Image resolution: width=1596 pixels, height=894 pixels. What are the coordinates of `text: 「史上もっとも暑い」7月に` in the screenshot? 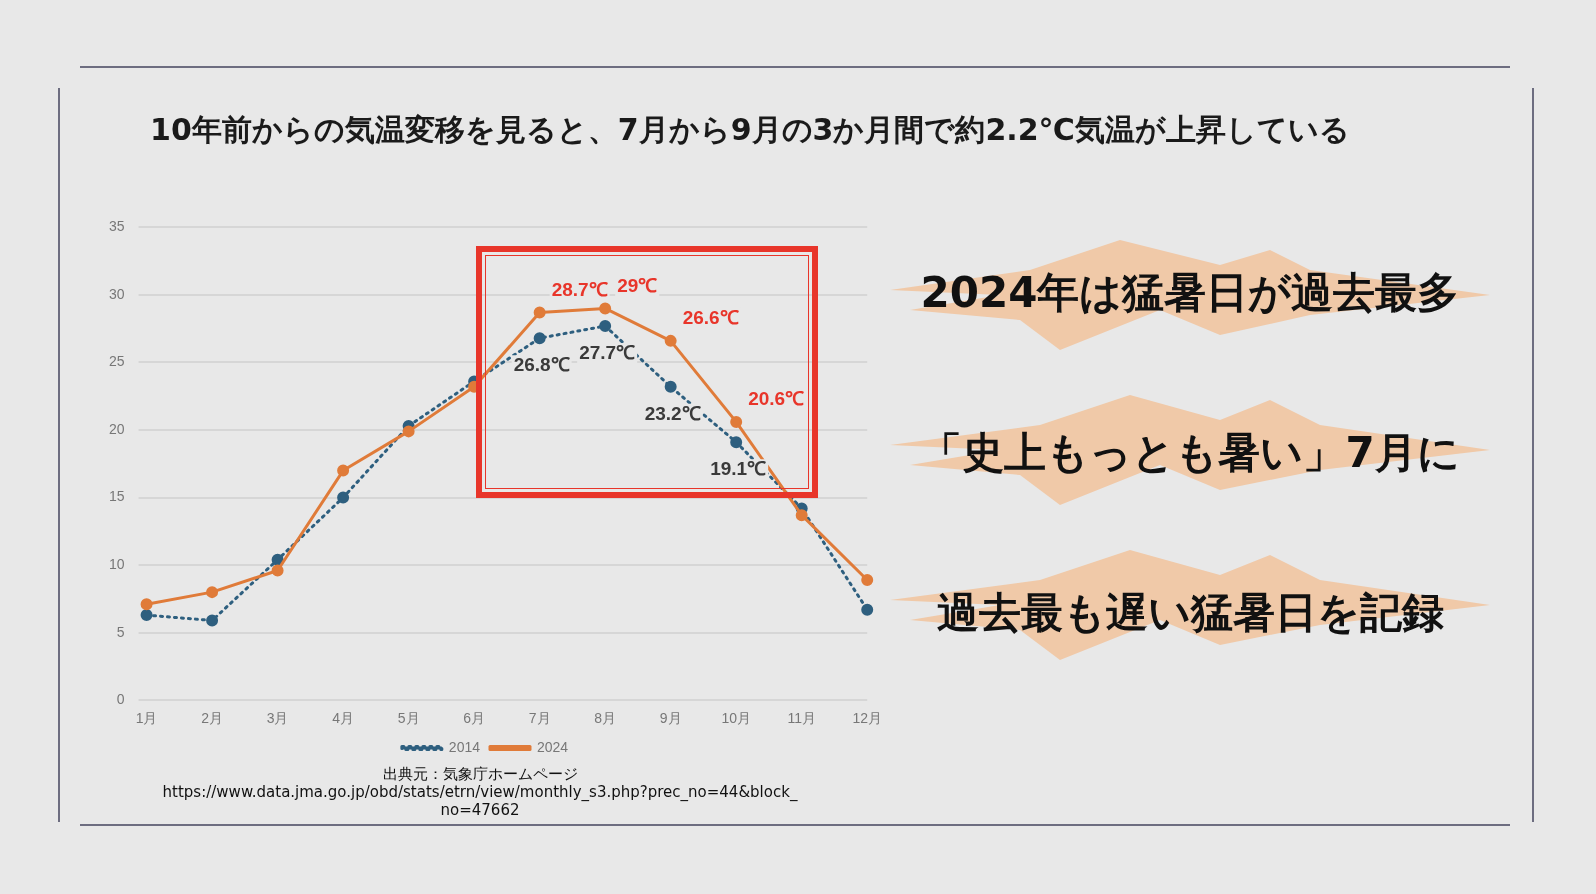 It's located at (1190, 453).